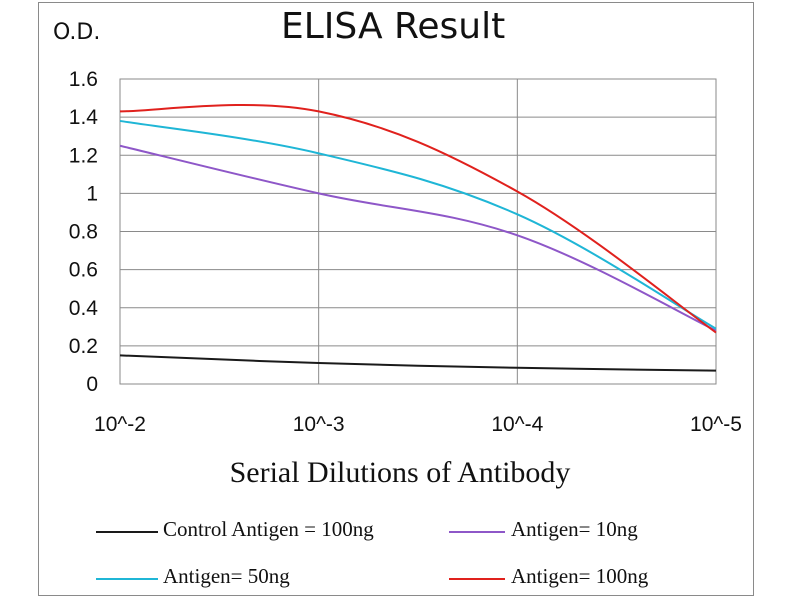 The width and height of the screenshot is (800, 600). I want to click on y-axis-label: O.D., so click(77, 32).